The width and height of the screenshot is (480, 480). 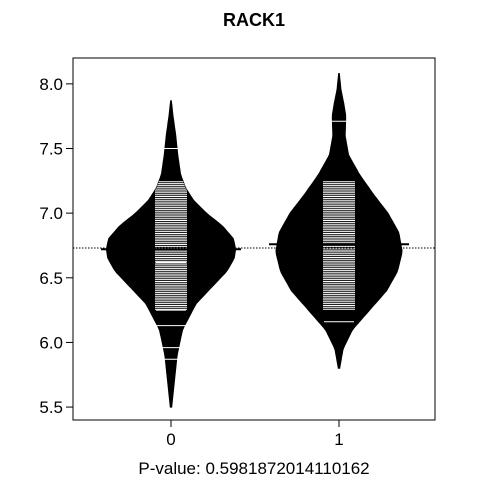 I want to click on y-tick-label-1: 6.0, so click(x=51, y=342).